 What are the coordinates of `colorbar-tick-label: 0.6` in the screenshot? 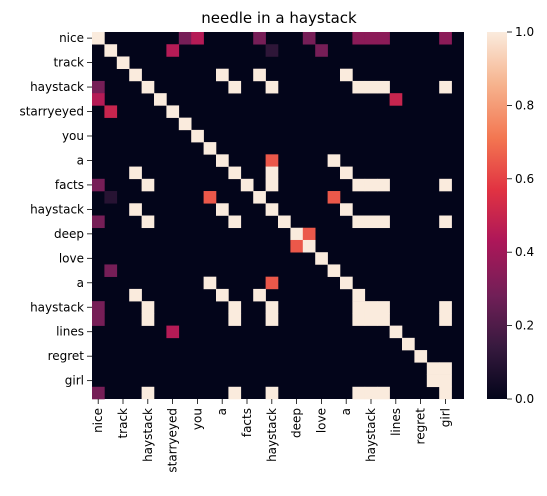 It's located at (524, 179).